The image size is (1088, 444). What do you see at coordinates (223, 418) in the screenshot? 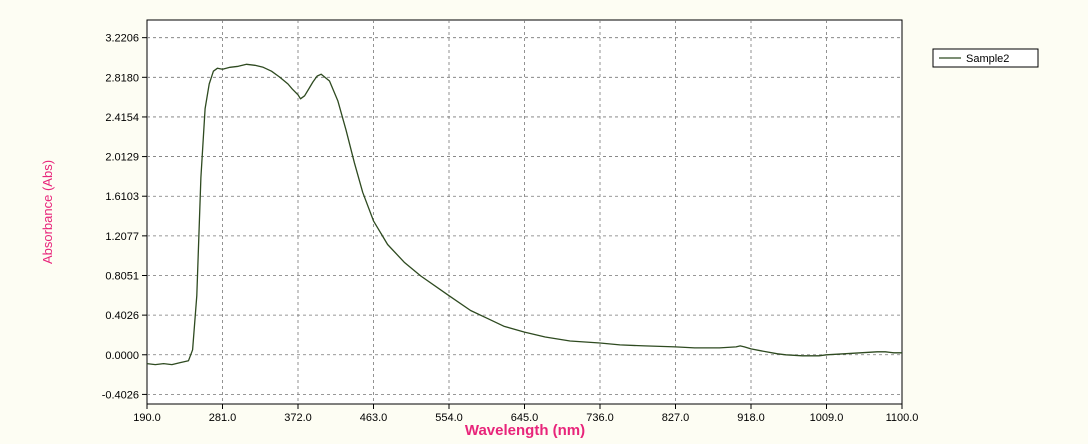
I see `x-tick-label: 281.0` at bounding box center [223, 418].